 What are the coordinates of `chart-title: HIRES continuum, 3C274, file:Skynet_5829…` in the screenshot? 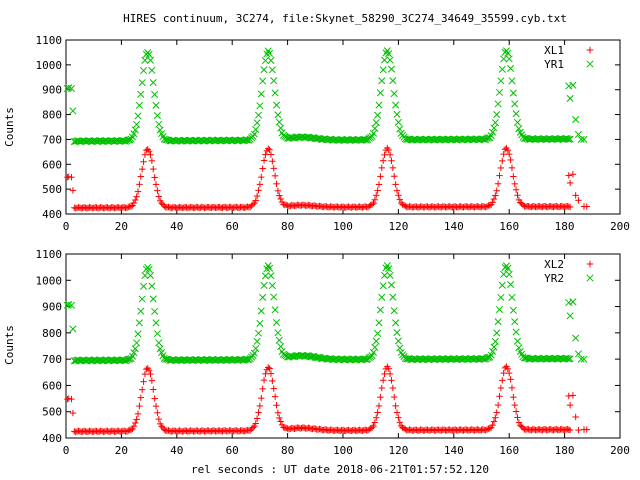 It's located at (345, 18).